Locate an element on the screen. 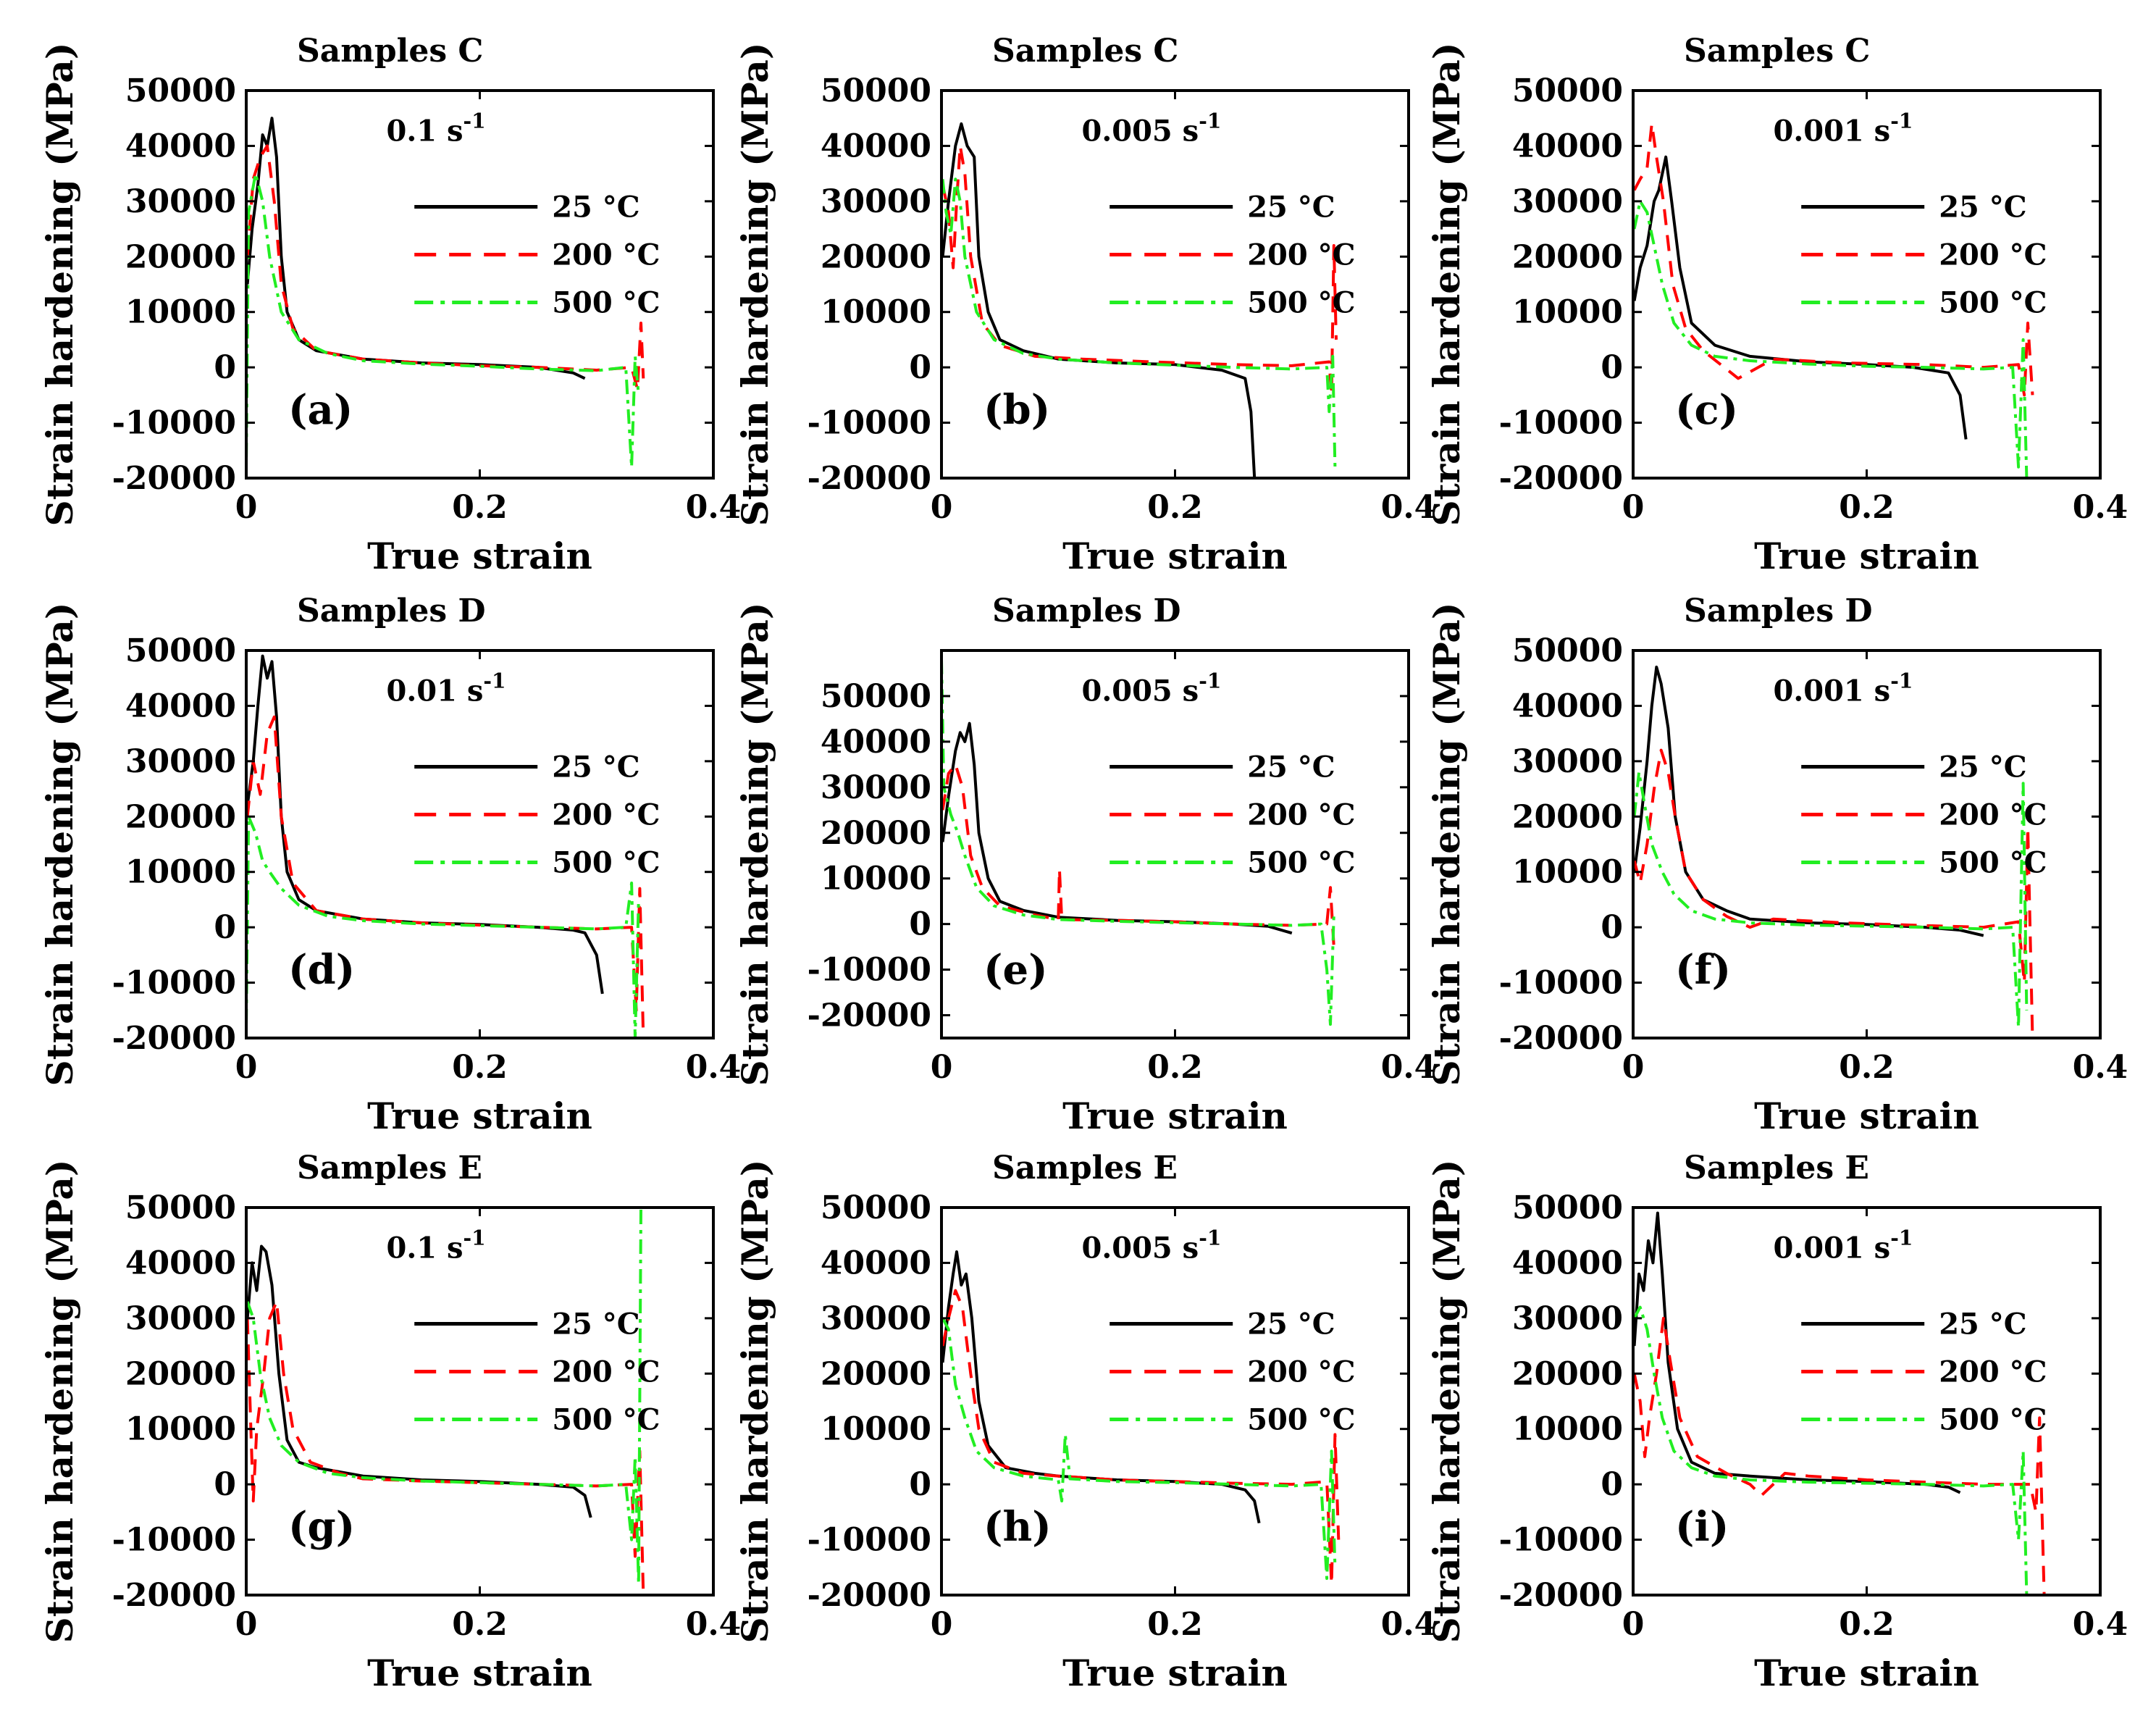 The width and height of the screenshot is (2156, 1724). strain-rate-label: 0.01 s-1 is located at coordinates (446, 688).